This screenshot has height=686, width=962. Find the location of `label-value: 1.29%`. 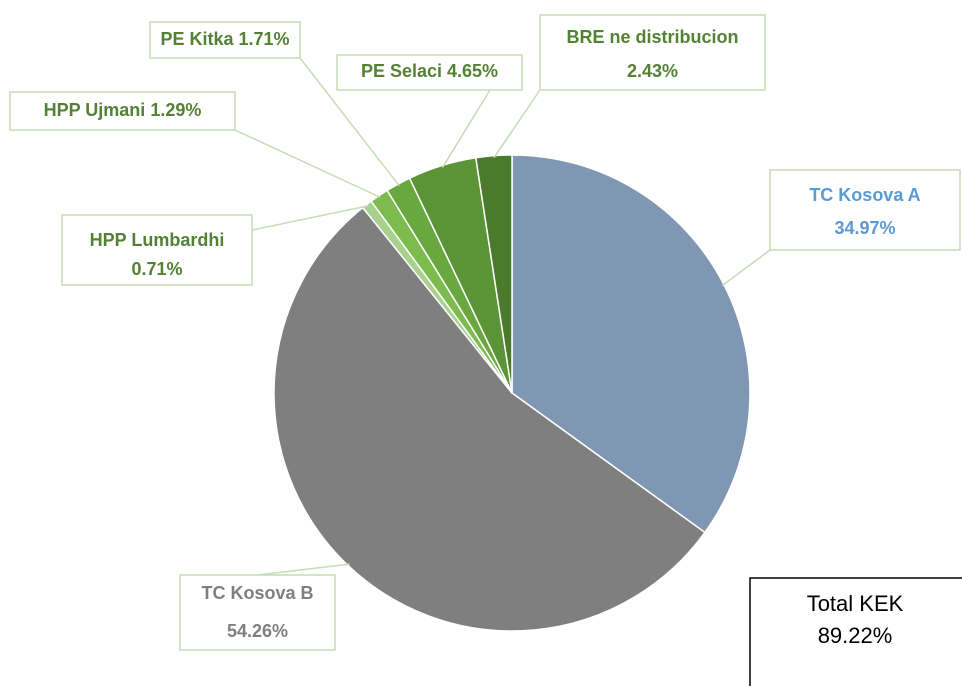

label-value: 1.29% is located at coordinates (175, 110).